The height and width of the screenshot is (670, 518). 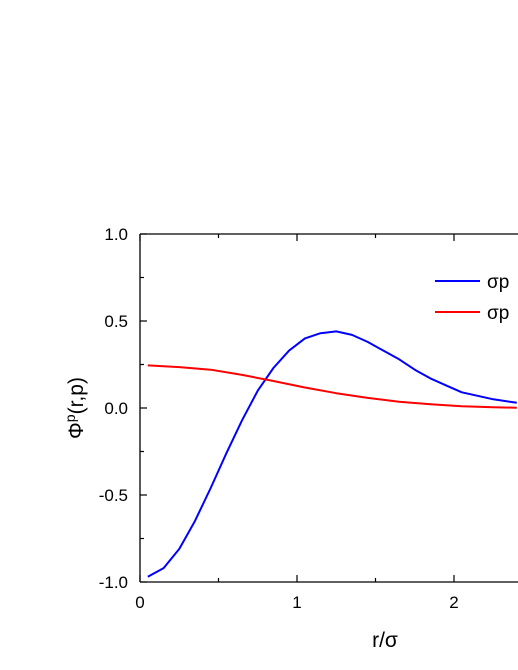 I want to click on y-axis-title-main: Φ, so click(x=76, y=430).